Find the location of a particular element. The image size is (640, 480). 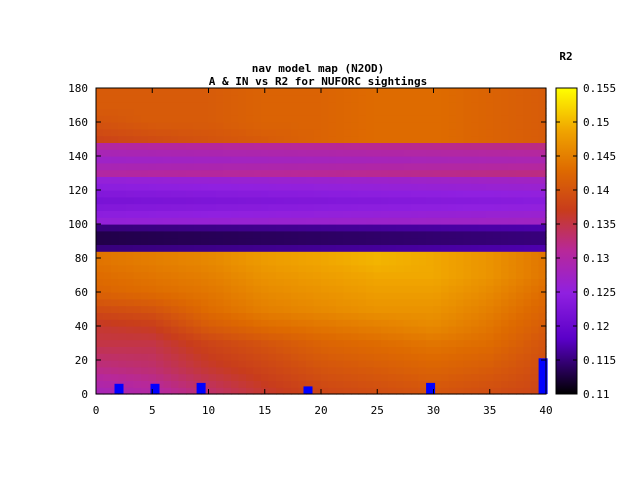

y-tick-label: 100 is located at coordinates (78, 224).